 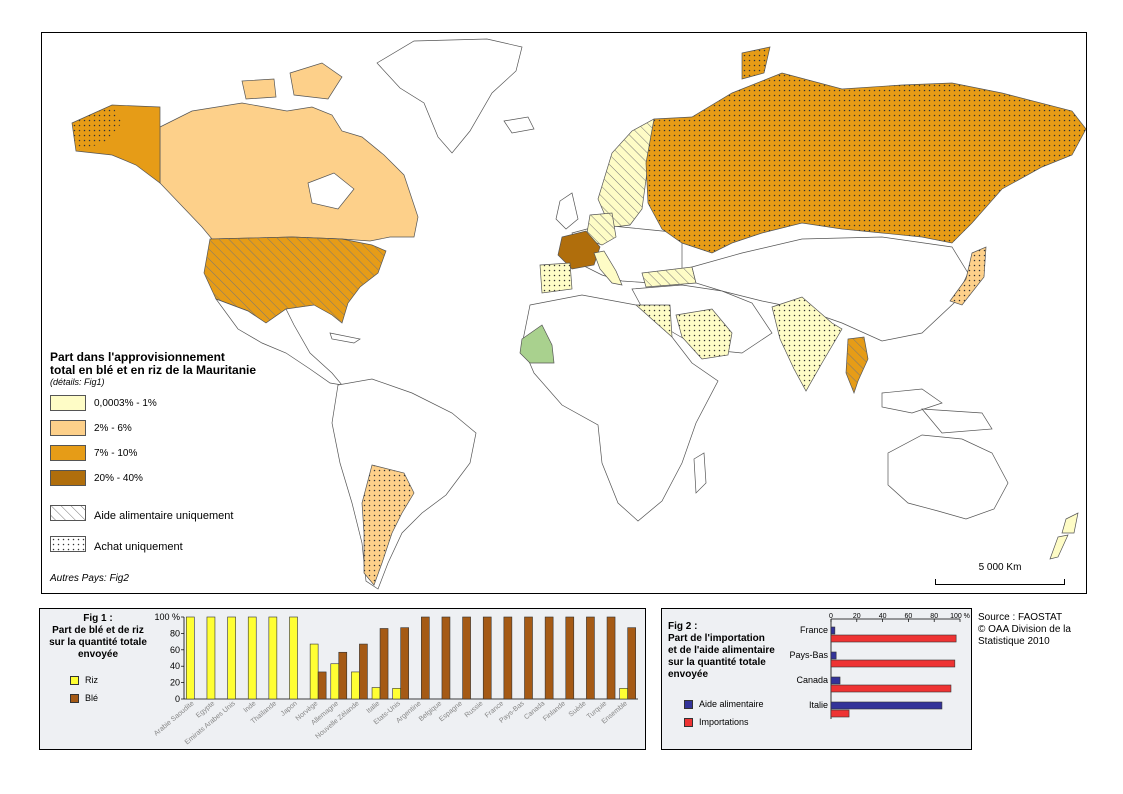 I want to click on fig1-legend-ble-label: Blé, so click(x=92, y=698).